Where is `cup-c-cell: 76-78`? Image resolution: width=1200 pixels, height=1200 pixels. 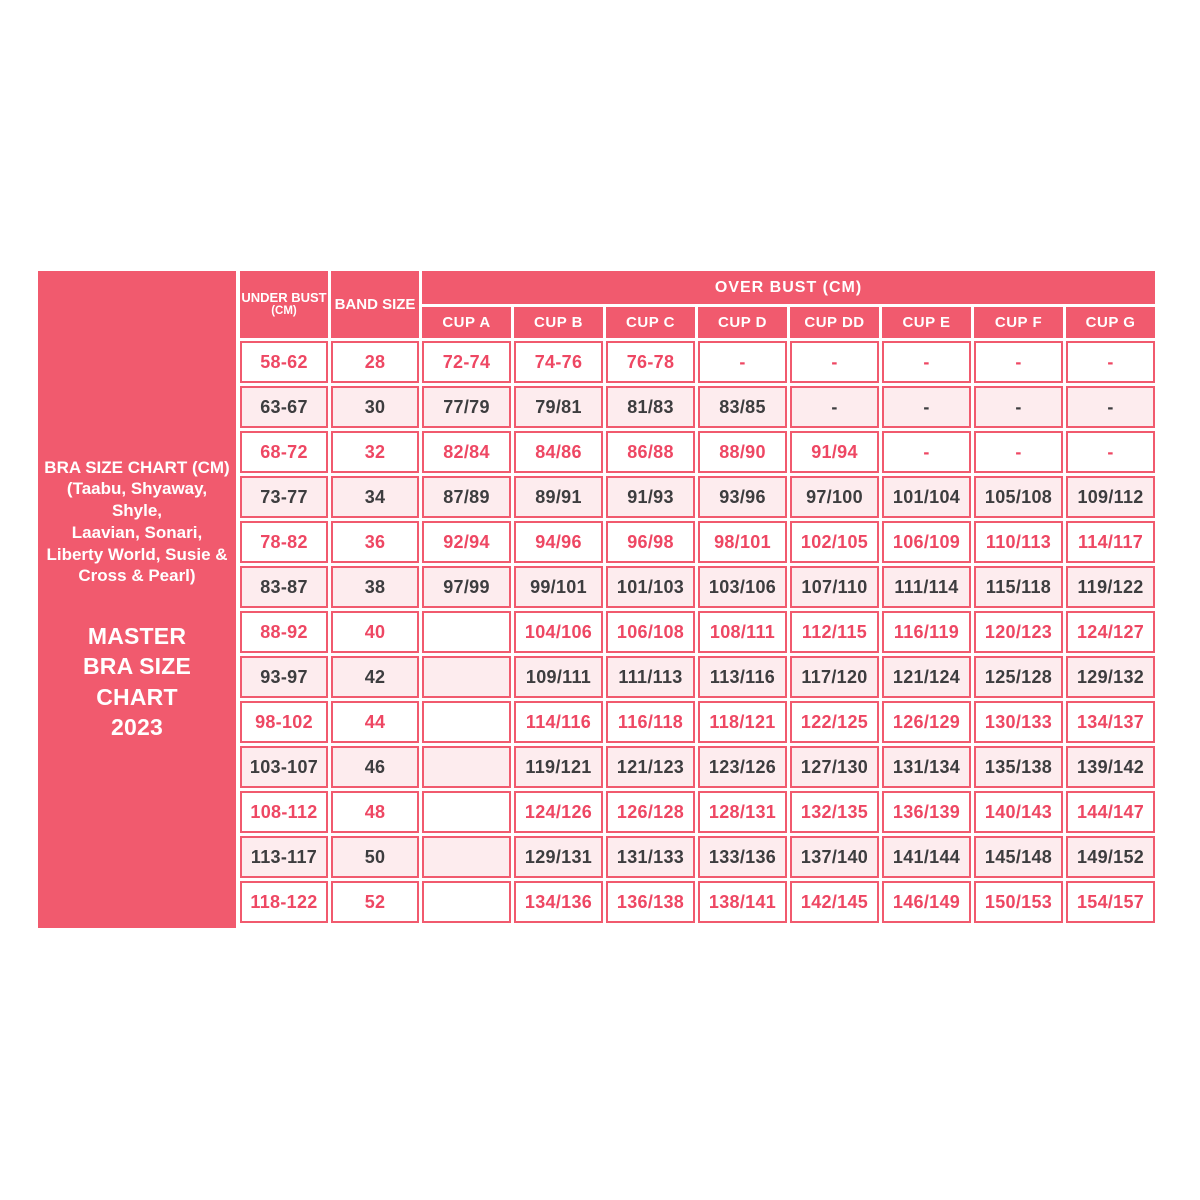 cup-c-cell: 76-78 is located at coordinates (650, 362).